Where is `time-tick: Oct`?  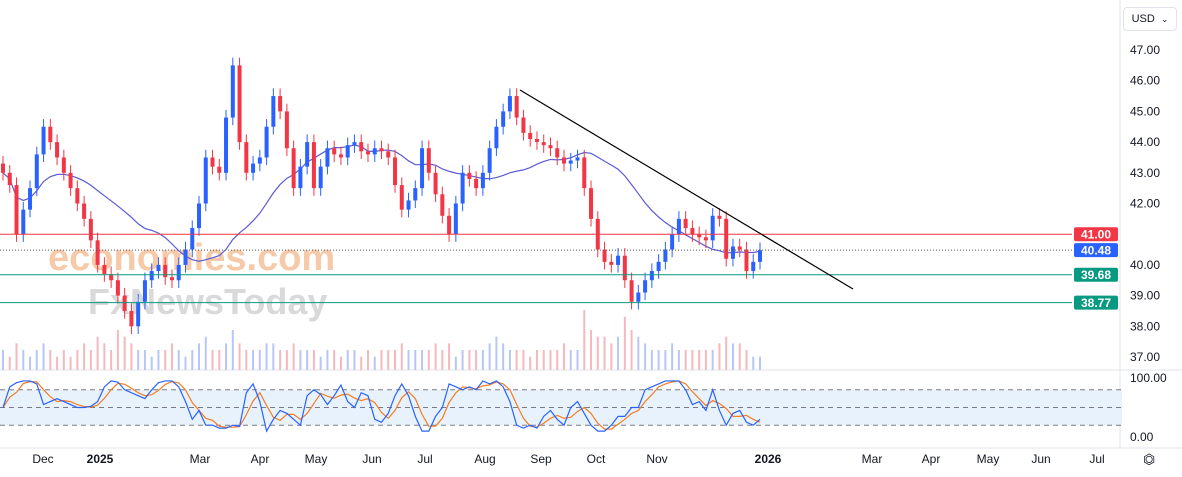
time-tick: Oct is located at coordinates (596, 459).